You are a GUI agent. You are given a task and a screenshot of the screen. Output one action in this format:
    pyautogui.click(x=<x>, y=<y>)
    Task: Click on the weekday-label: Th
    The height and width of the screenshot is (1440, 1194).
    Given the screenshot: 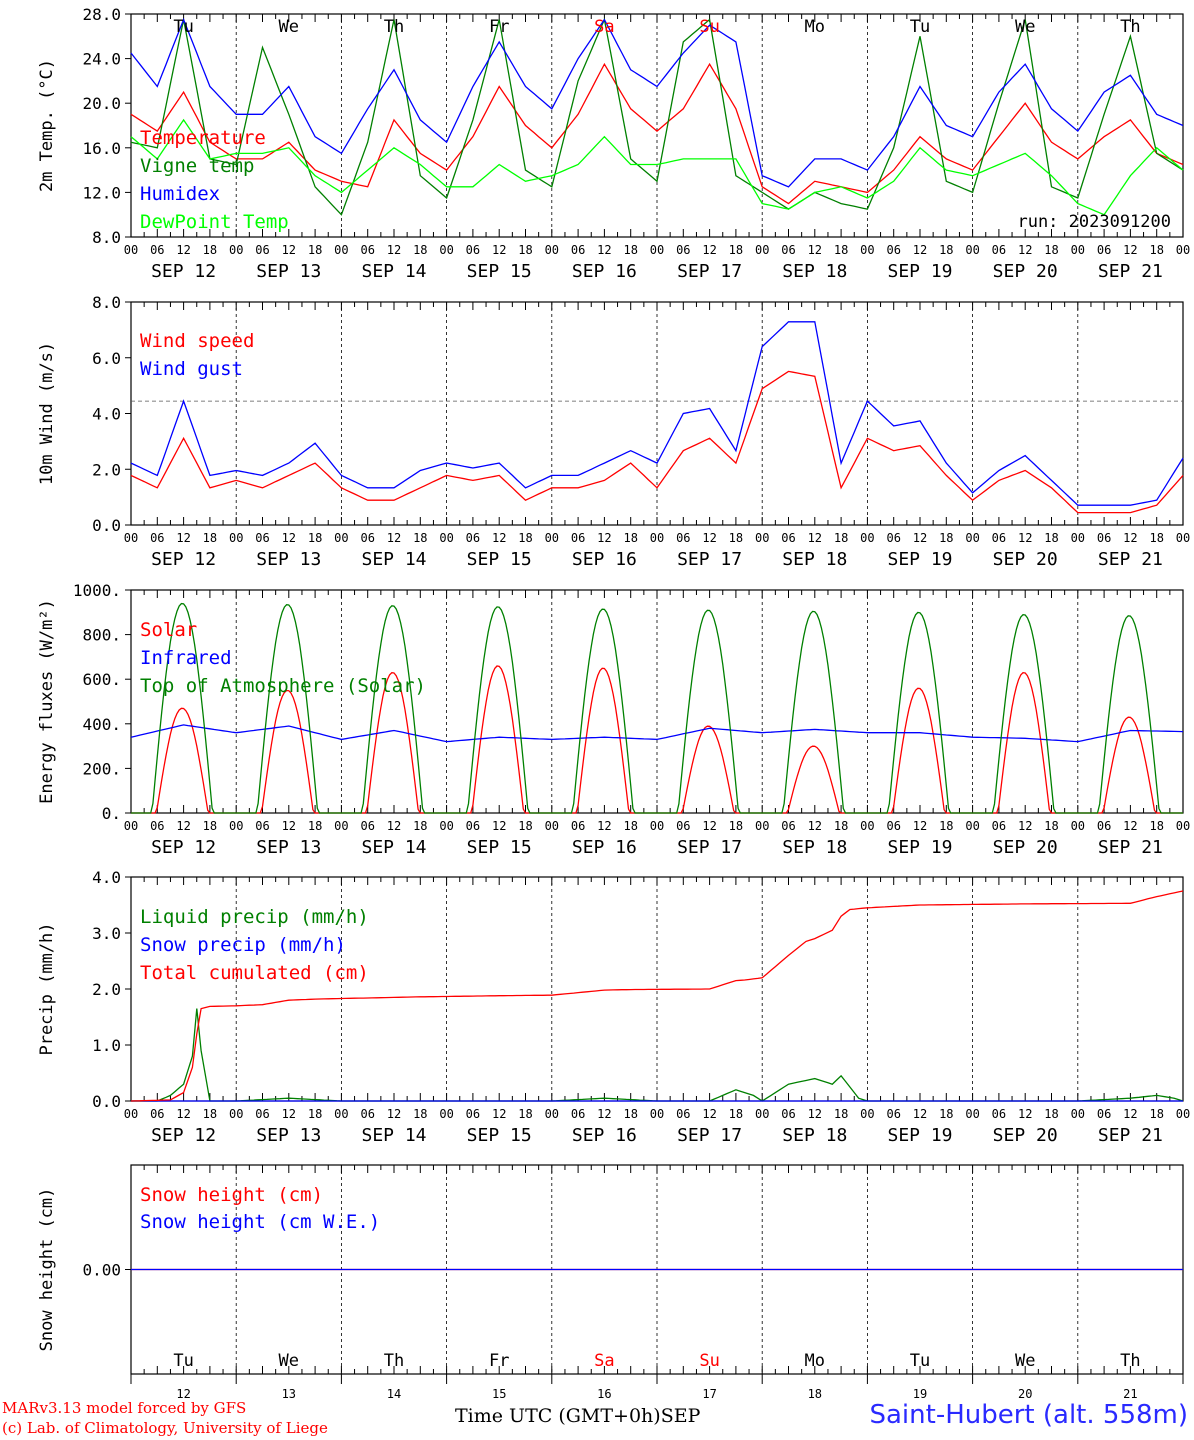 What is the action you would take?
    pyautogui.click(x=394, y=27)
    